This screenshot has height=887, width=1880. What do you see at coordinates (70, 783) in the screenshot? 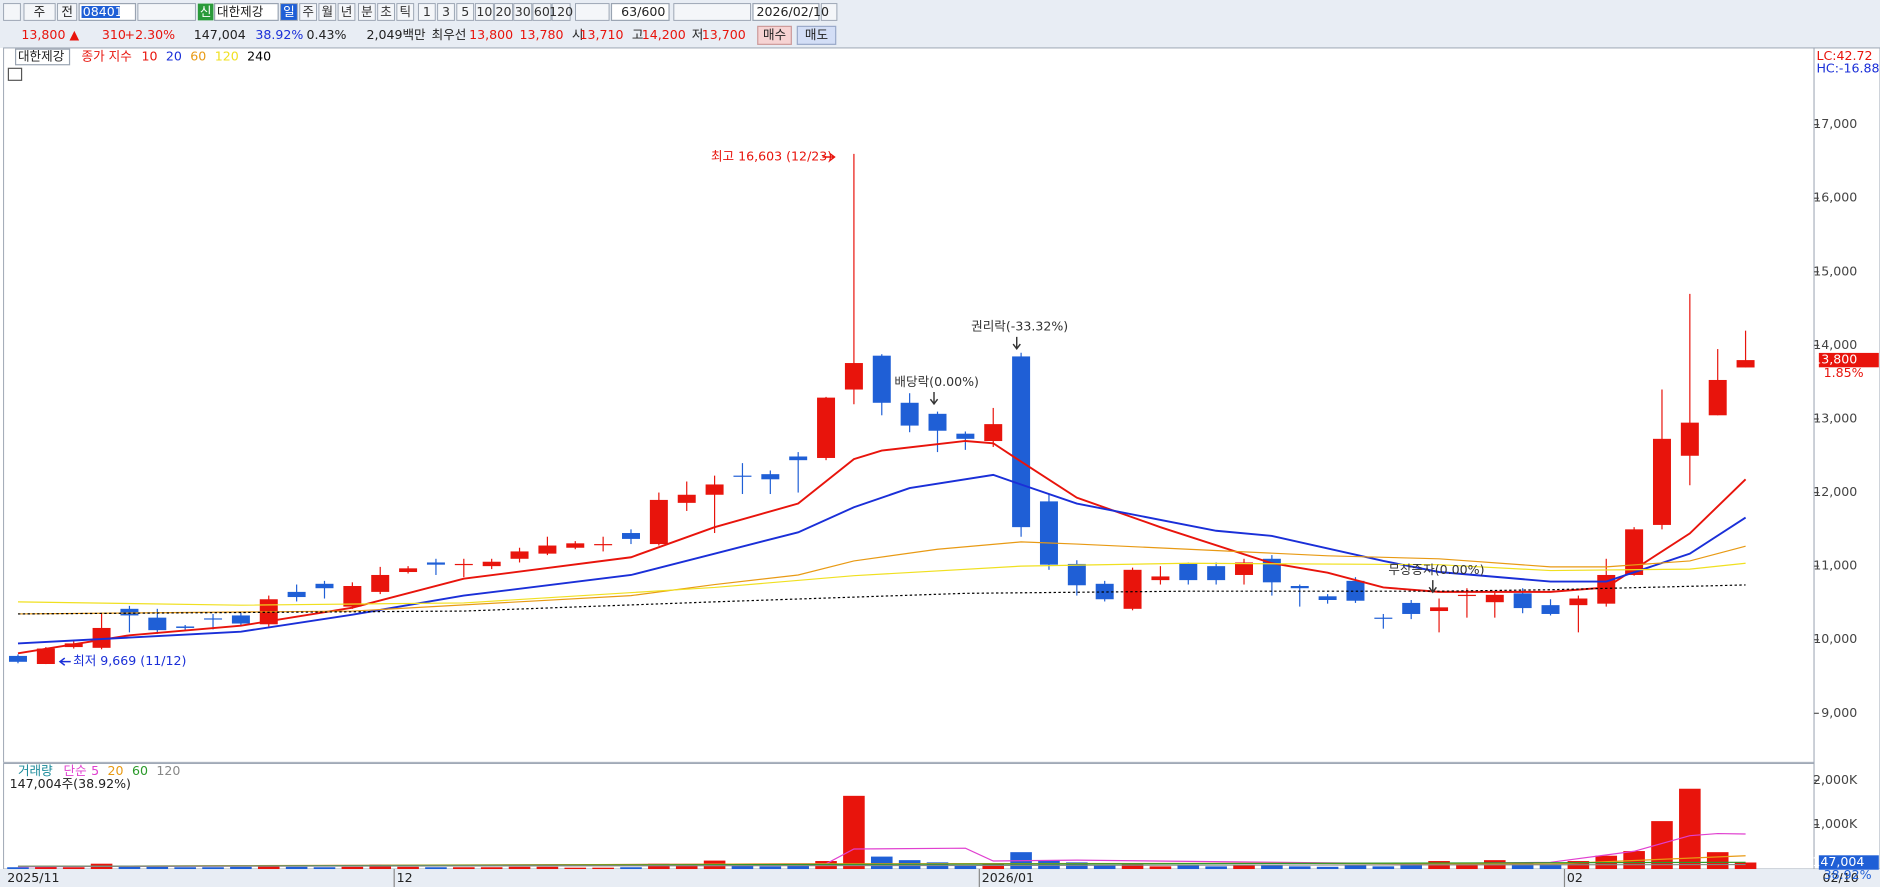
I see `volume-summary: 147,004주(38.92%)` at bounding box center [70, 783].